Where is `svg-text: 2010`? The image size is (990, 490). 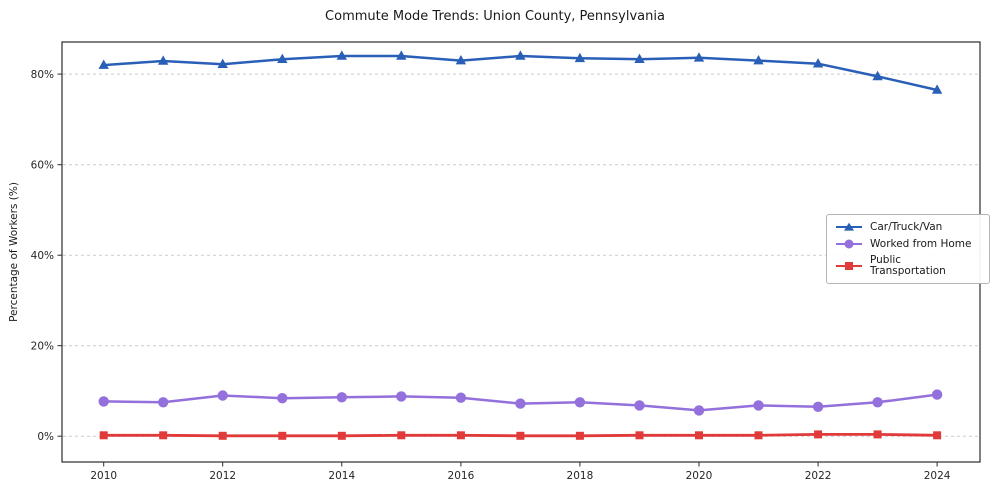 svg-text: 2010 is located at coordinates (103, 476).